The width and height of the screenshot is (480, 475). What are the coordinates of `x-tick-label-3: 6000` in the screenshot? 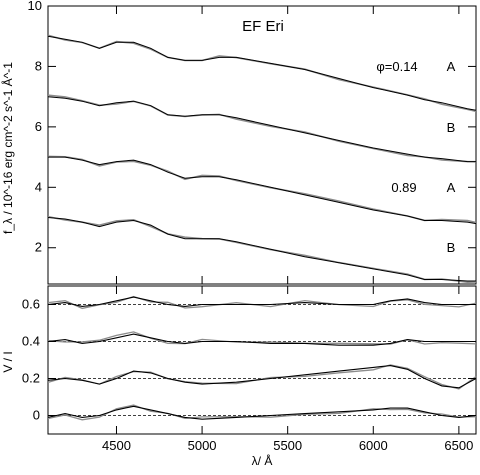 It's located at (373, 445).